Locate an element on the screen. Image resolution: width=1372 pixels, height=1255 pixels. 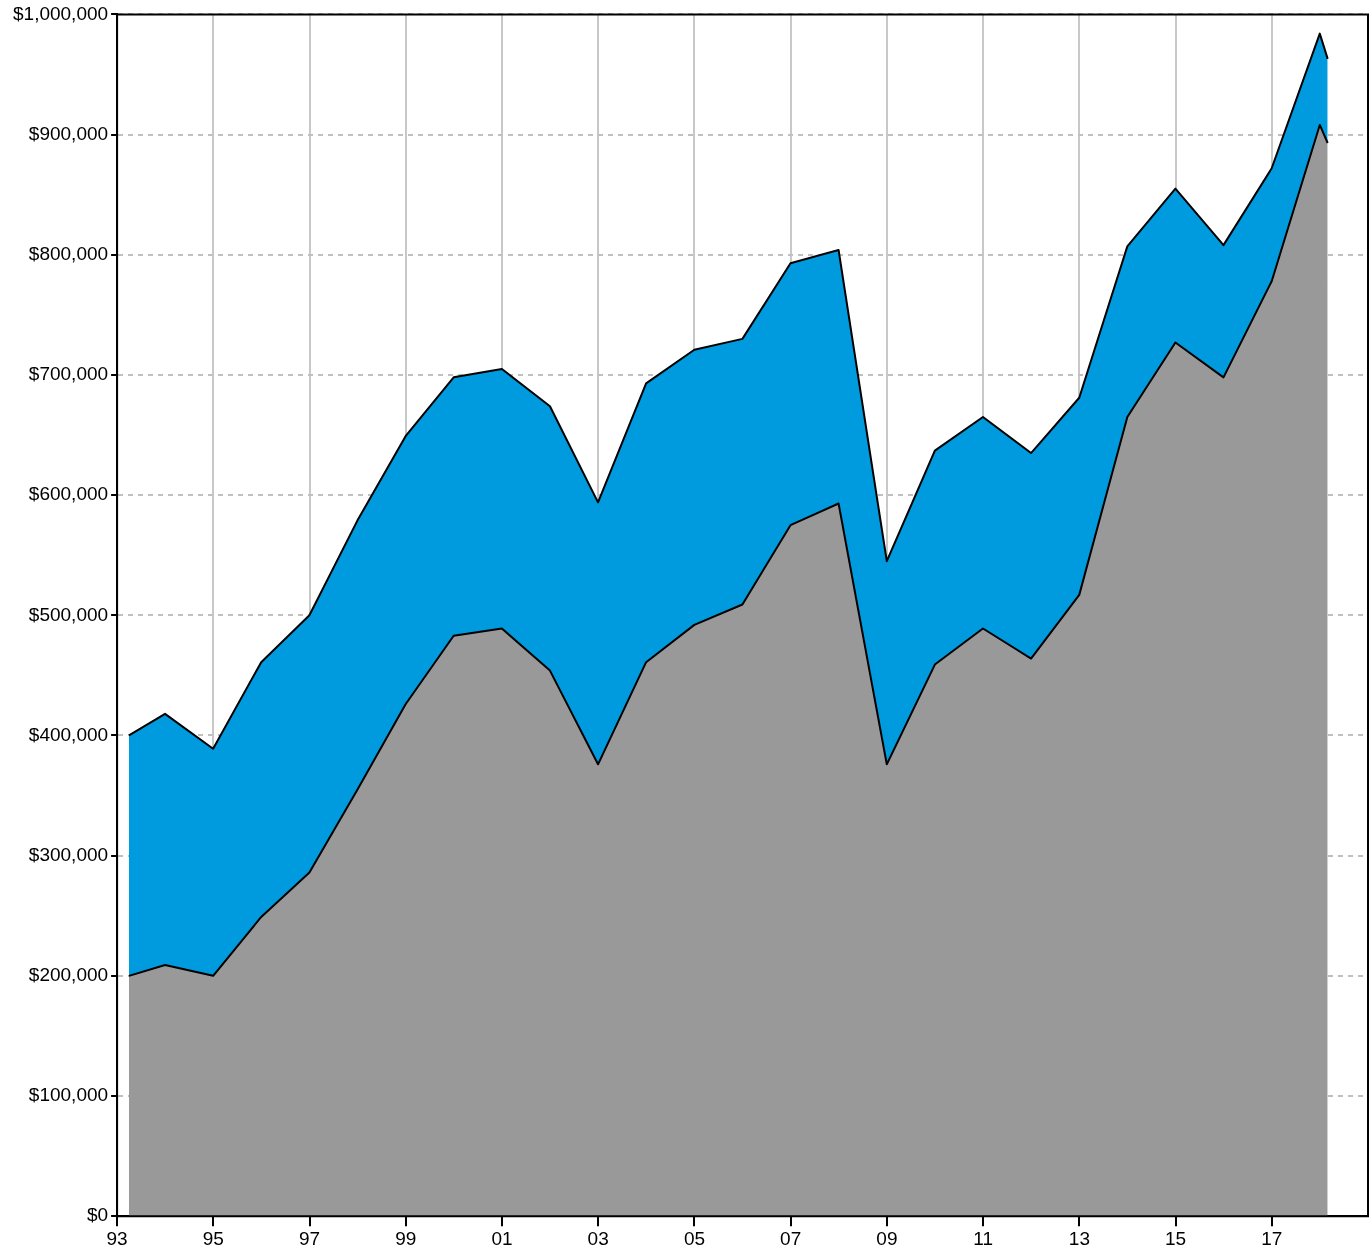
x-tick-label: 09 is located at coordinates (887, 1238).